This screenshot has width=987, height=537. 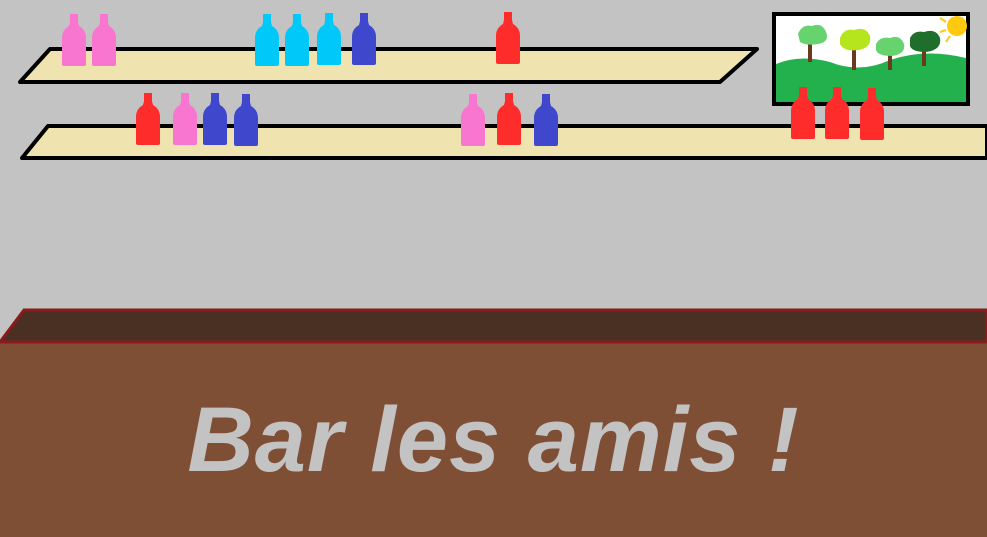 I want to click on landscape-painting, so click(x=871, y=59).